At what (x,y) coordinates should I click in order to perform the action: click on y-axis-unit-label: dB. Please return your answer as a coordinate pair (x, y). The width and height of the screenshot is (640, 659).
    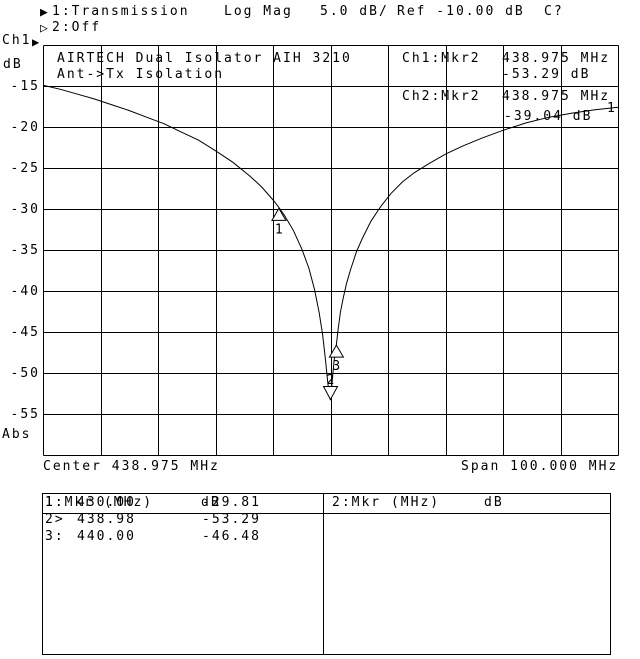
    Looking at the image, I should click on (13, 64).